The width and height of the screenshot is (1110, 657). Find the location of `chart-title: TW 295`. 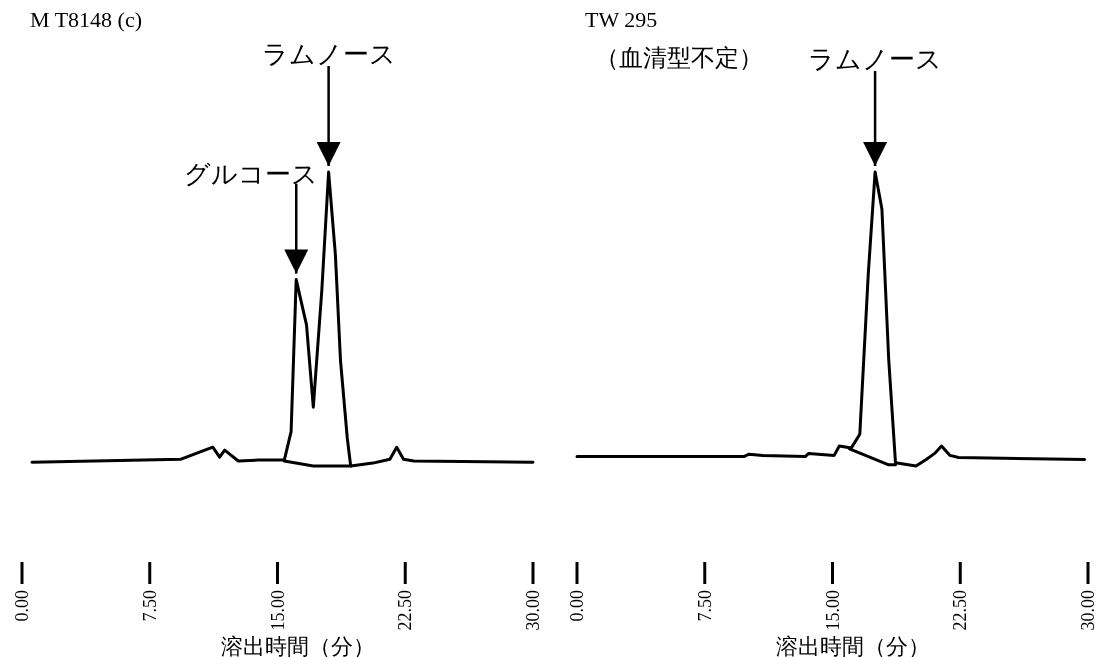

chart-title: TW 295 is located at coordinates (621, 19).